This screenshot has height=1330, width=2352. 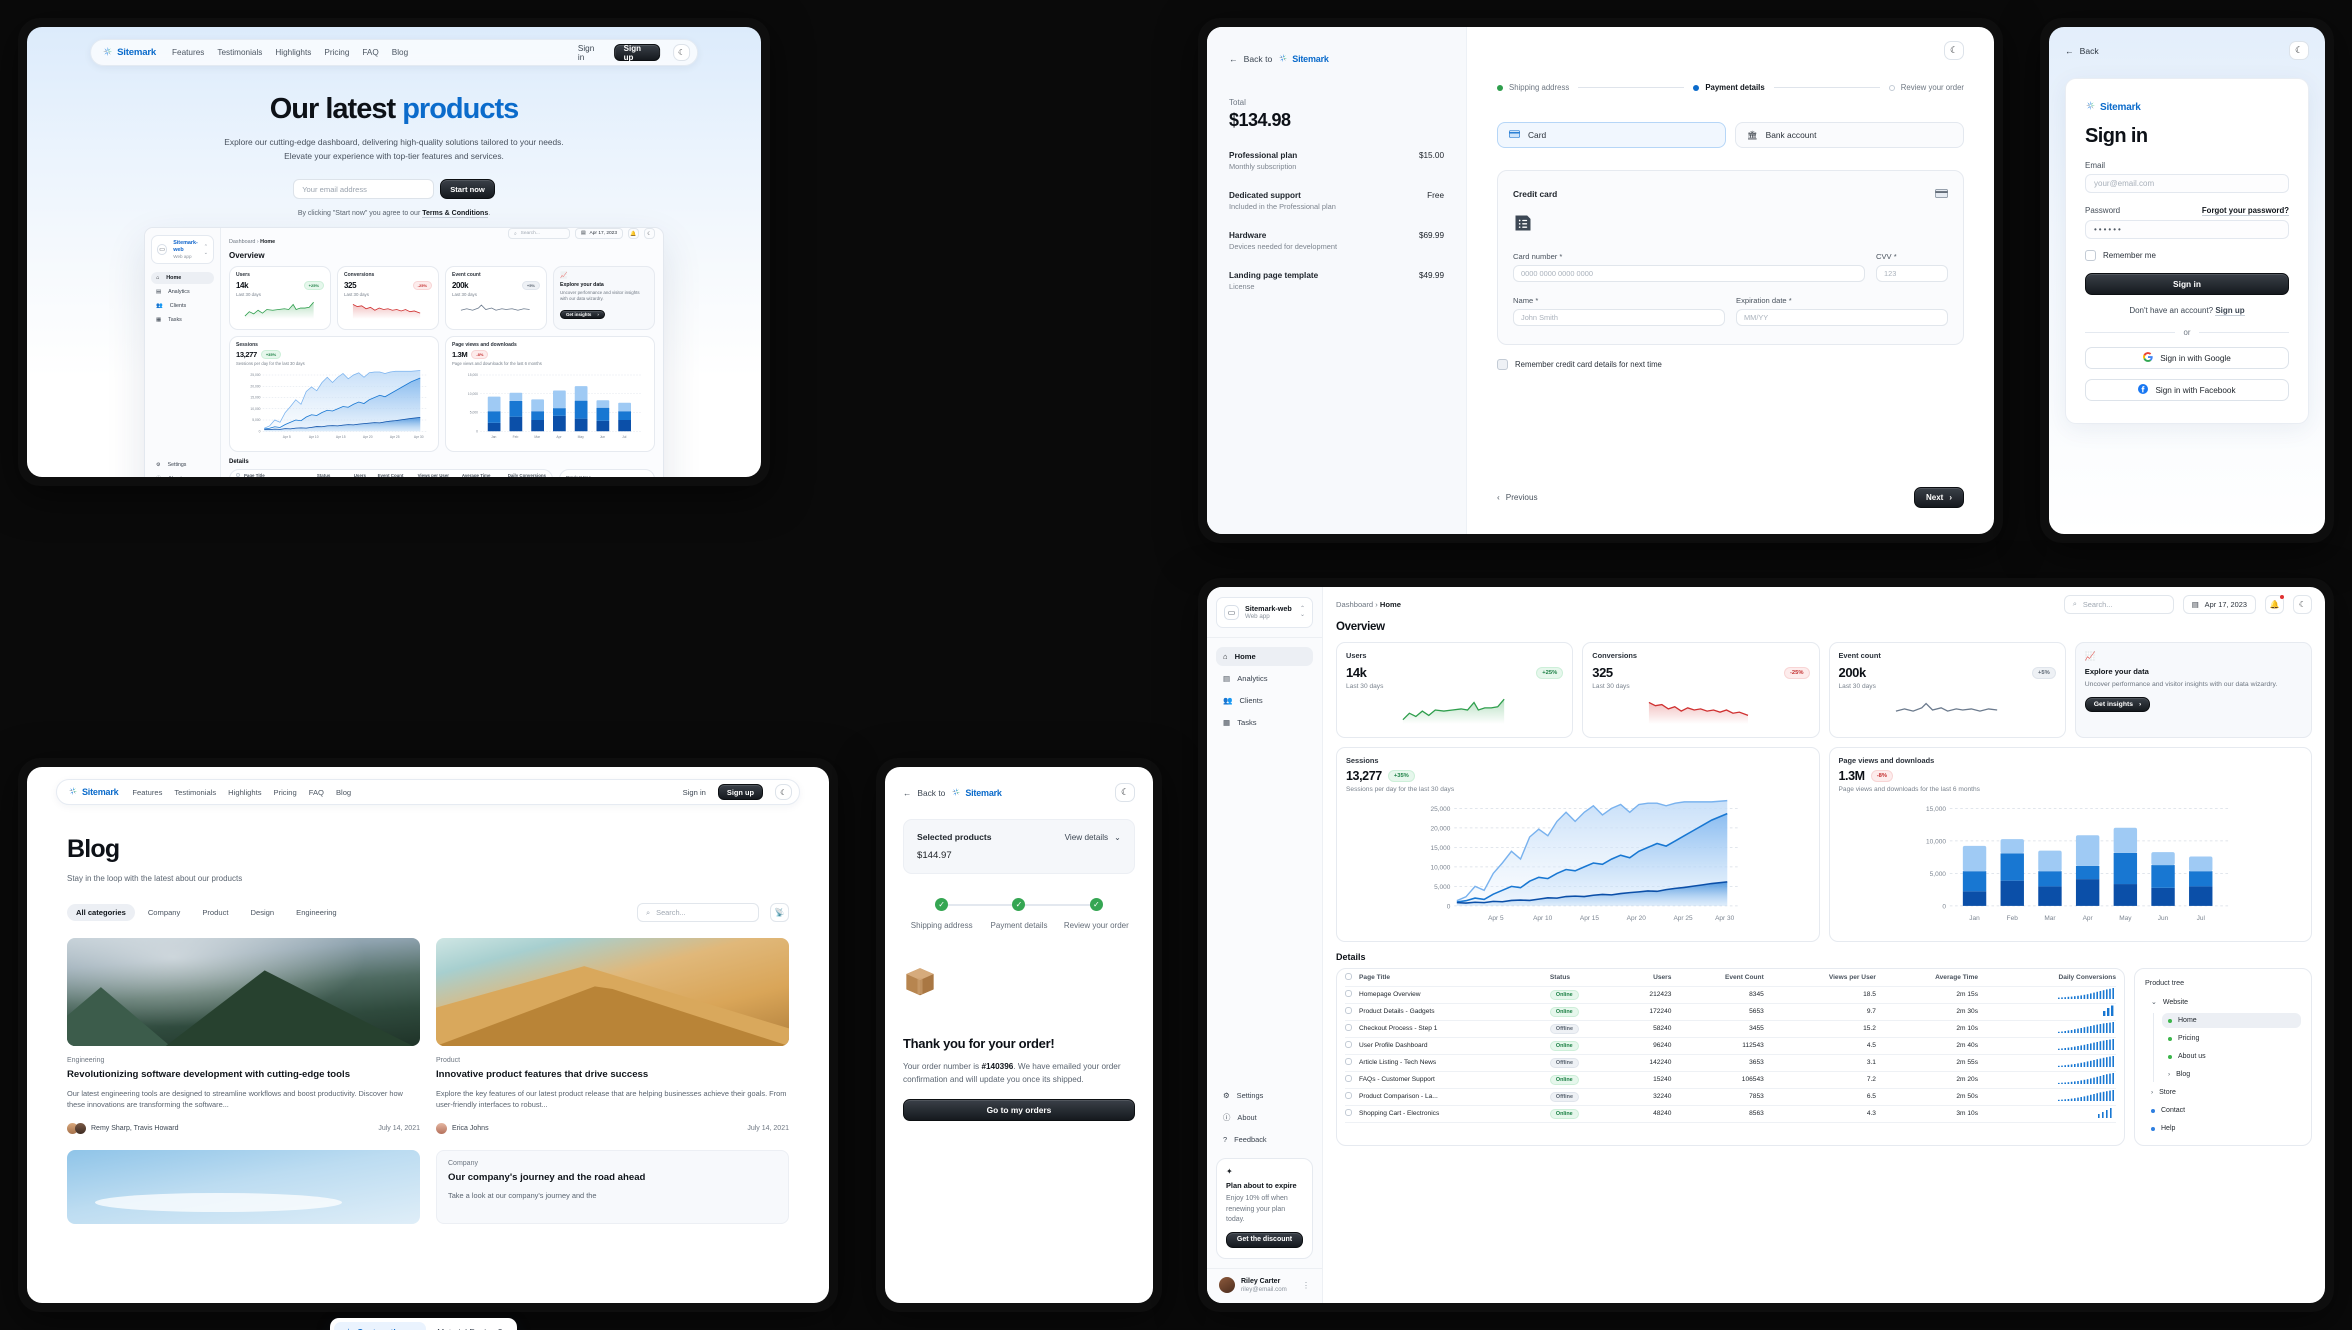 What do you see at coordinates (337, 52) in the screenshot?
I see `nav-link-pricing: Pricing` at bounding box center [337, 52].